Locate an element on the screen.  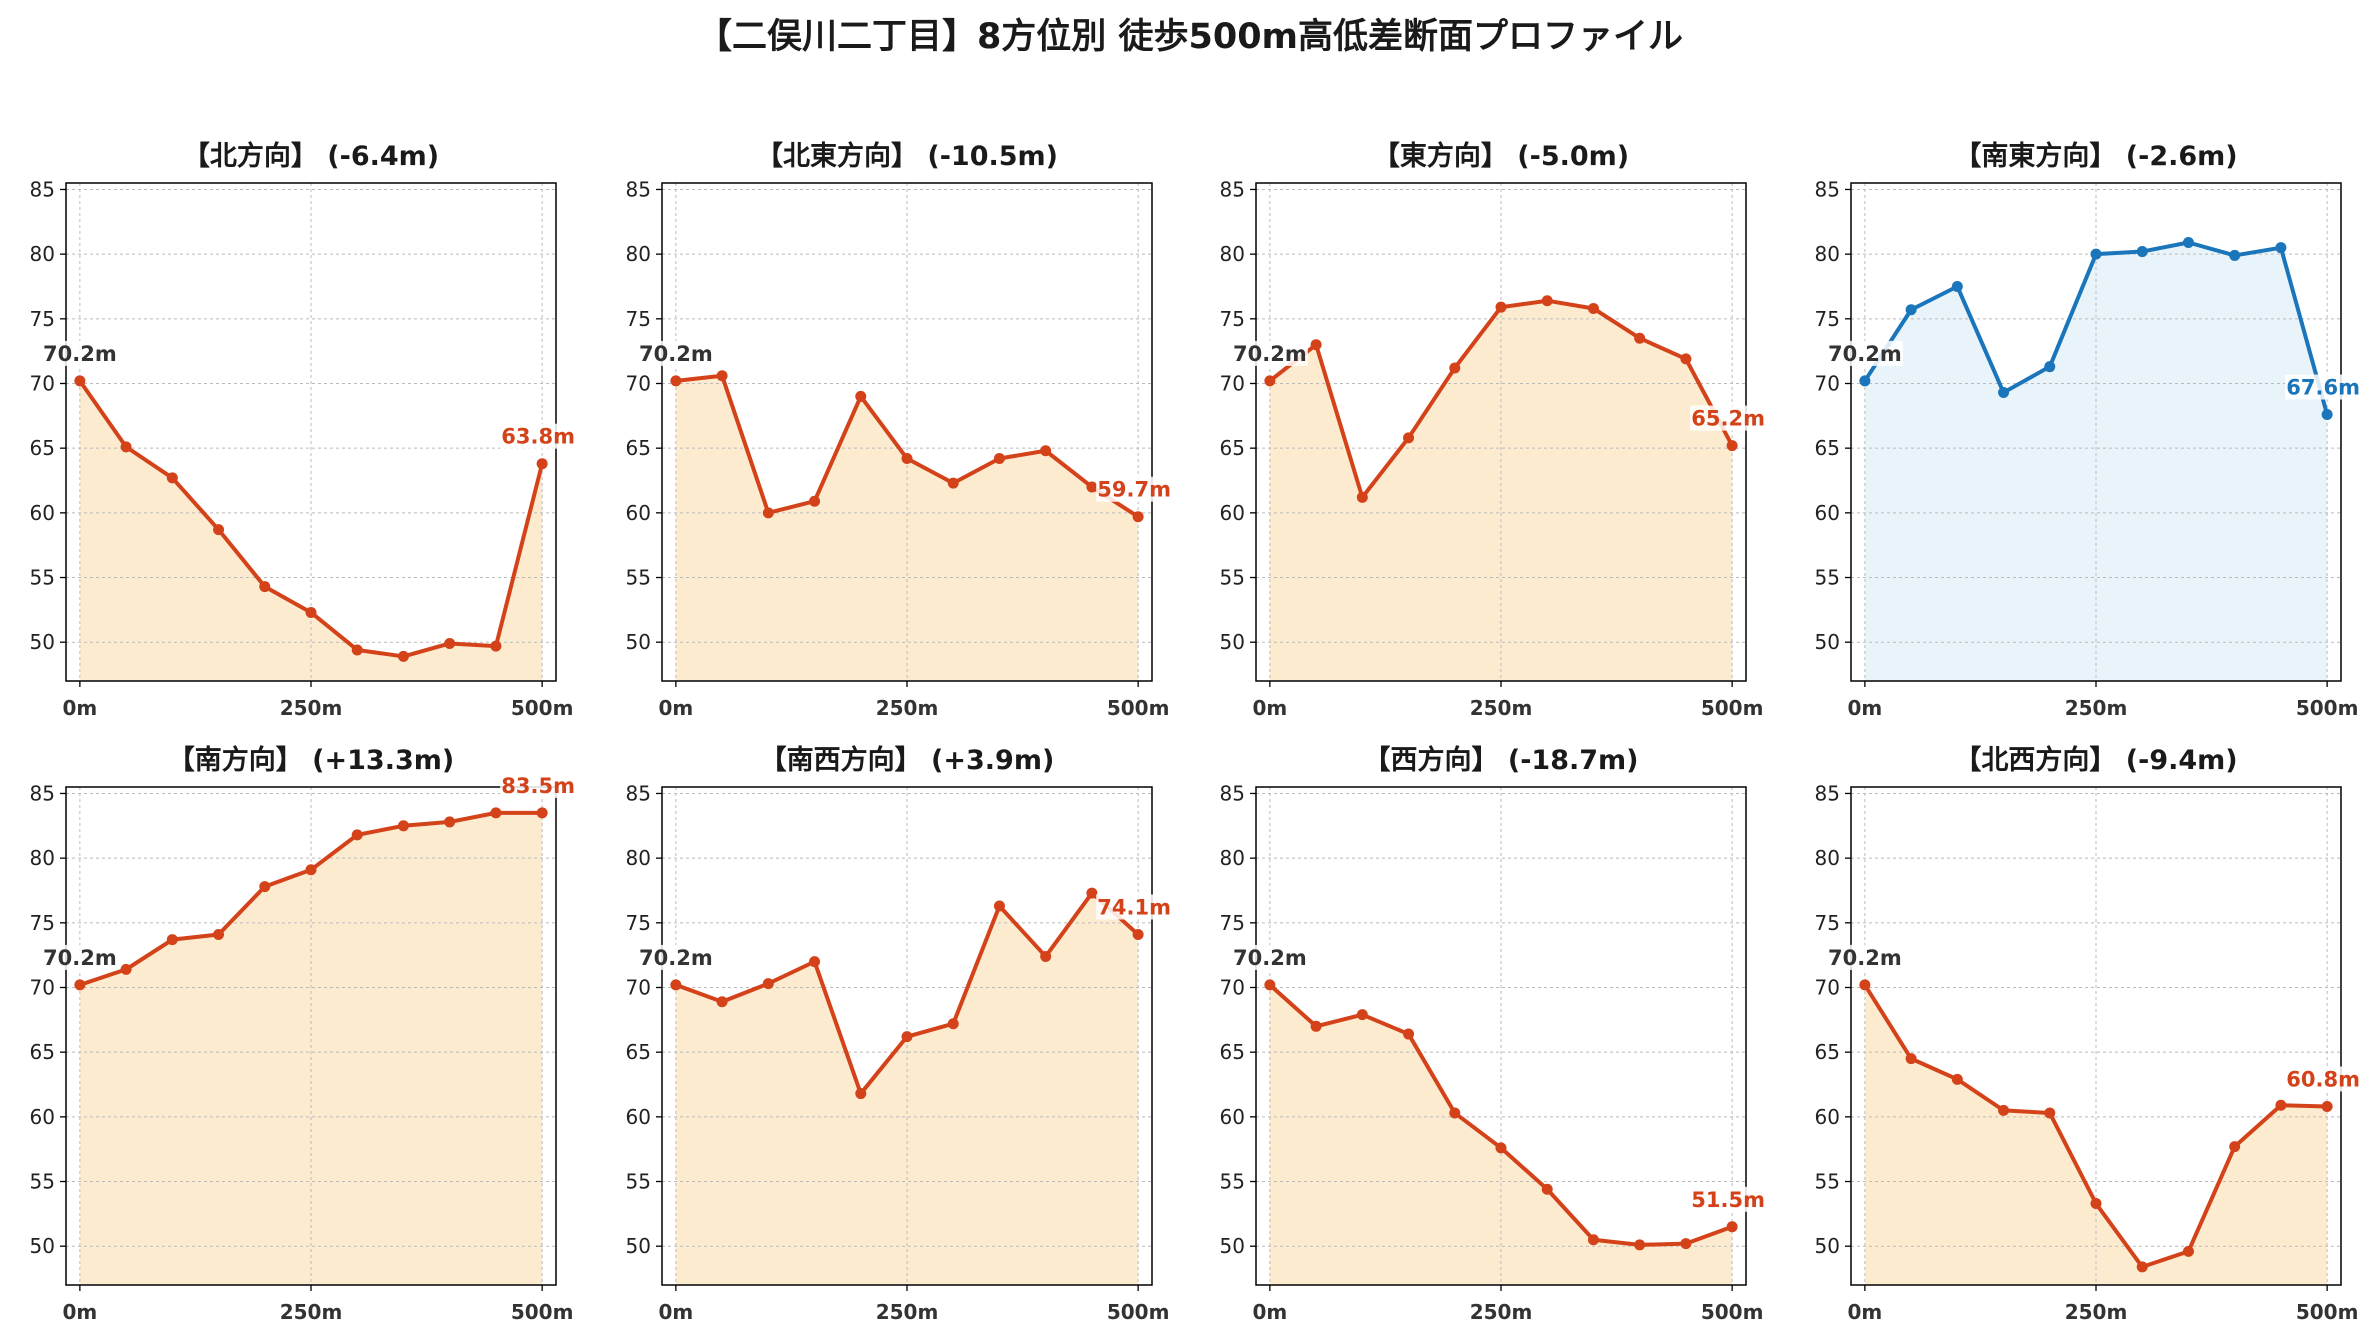
end-value-label: 83.5m is located at coordinates (538, 786).